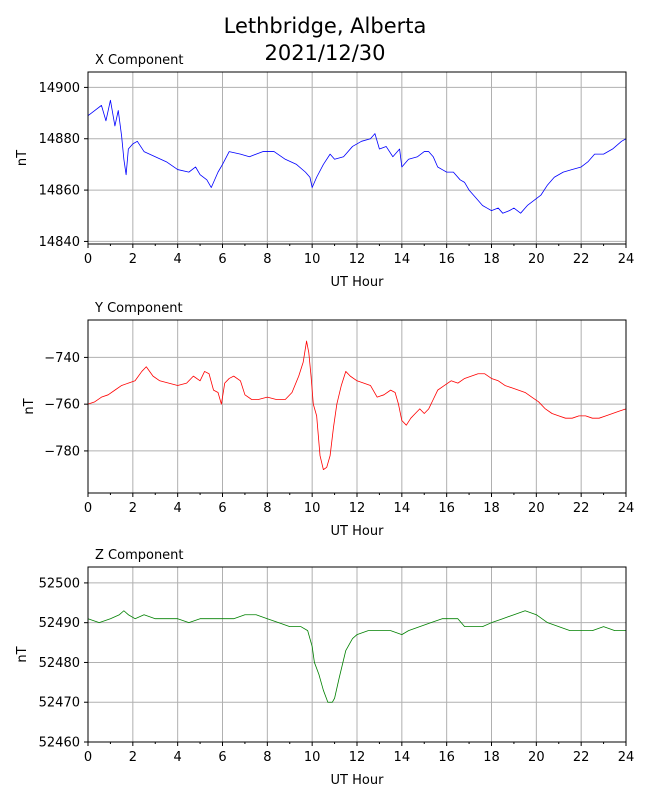 This screenshot has height=800, width=650. I want to click on z-x-tick-label: 18, so click(491, 757).